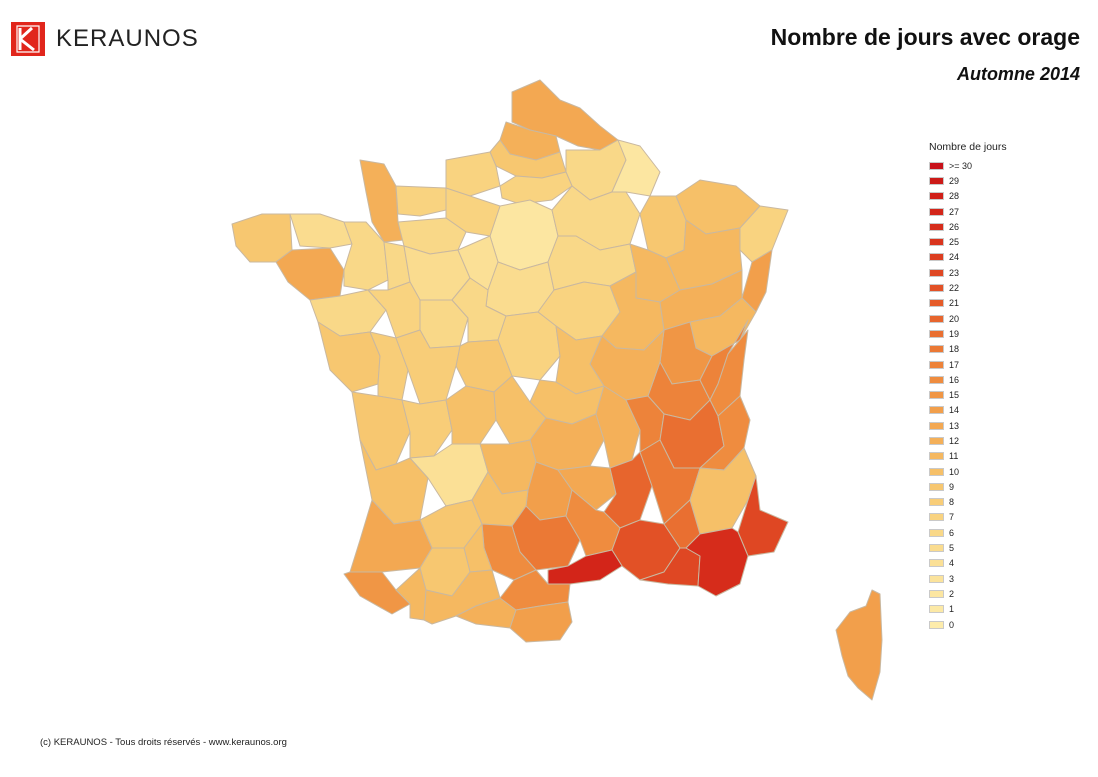  I want to click on region-charente-maritime, so click(381, 431).